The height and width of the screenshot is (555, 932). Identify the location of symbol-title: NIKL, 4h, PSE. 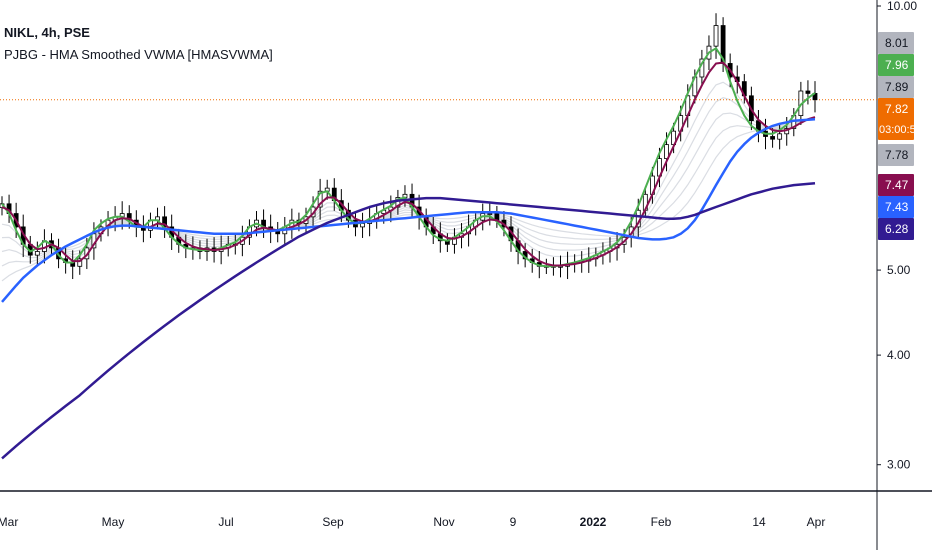
(47, 32).